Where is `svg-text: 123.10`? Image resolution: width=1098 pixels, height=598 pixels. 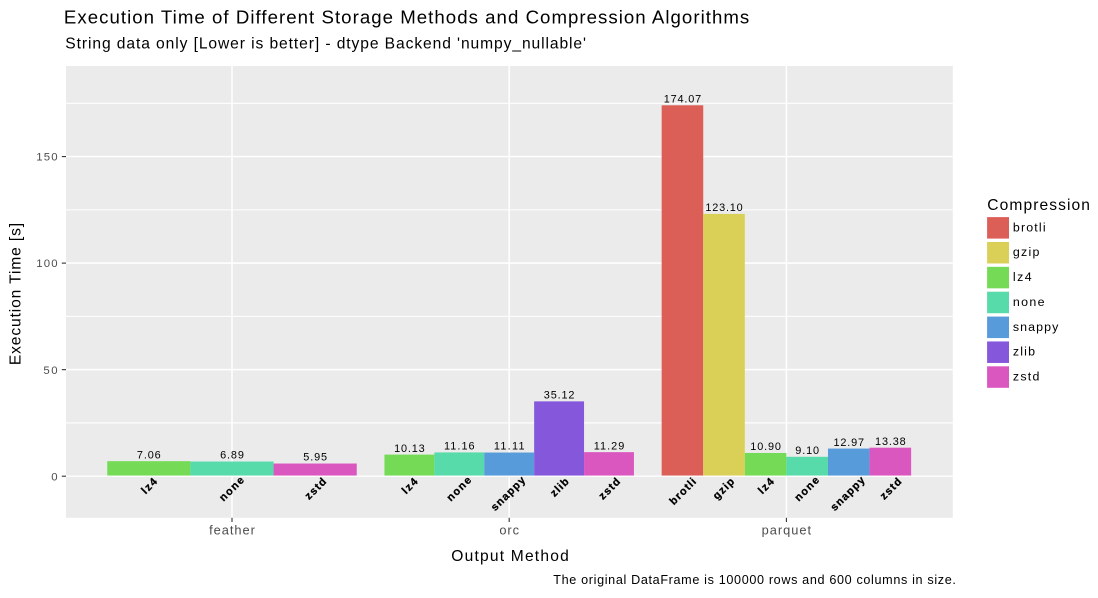
svg-text: 123.10 is located at coordinates (723, 208).